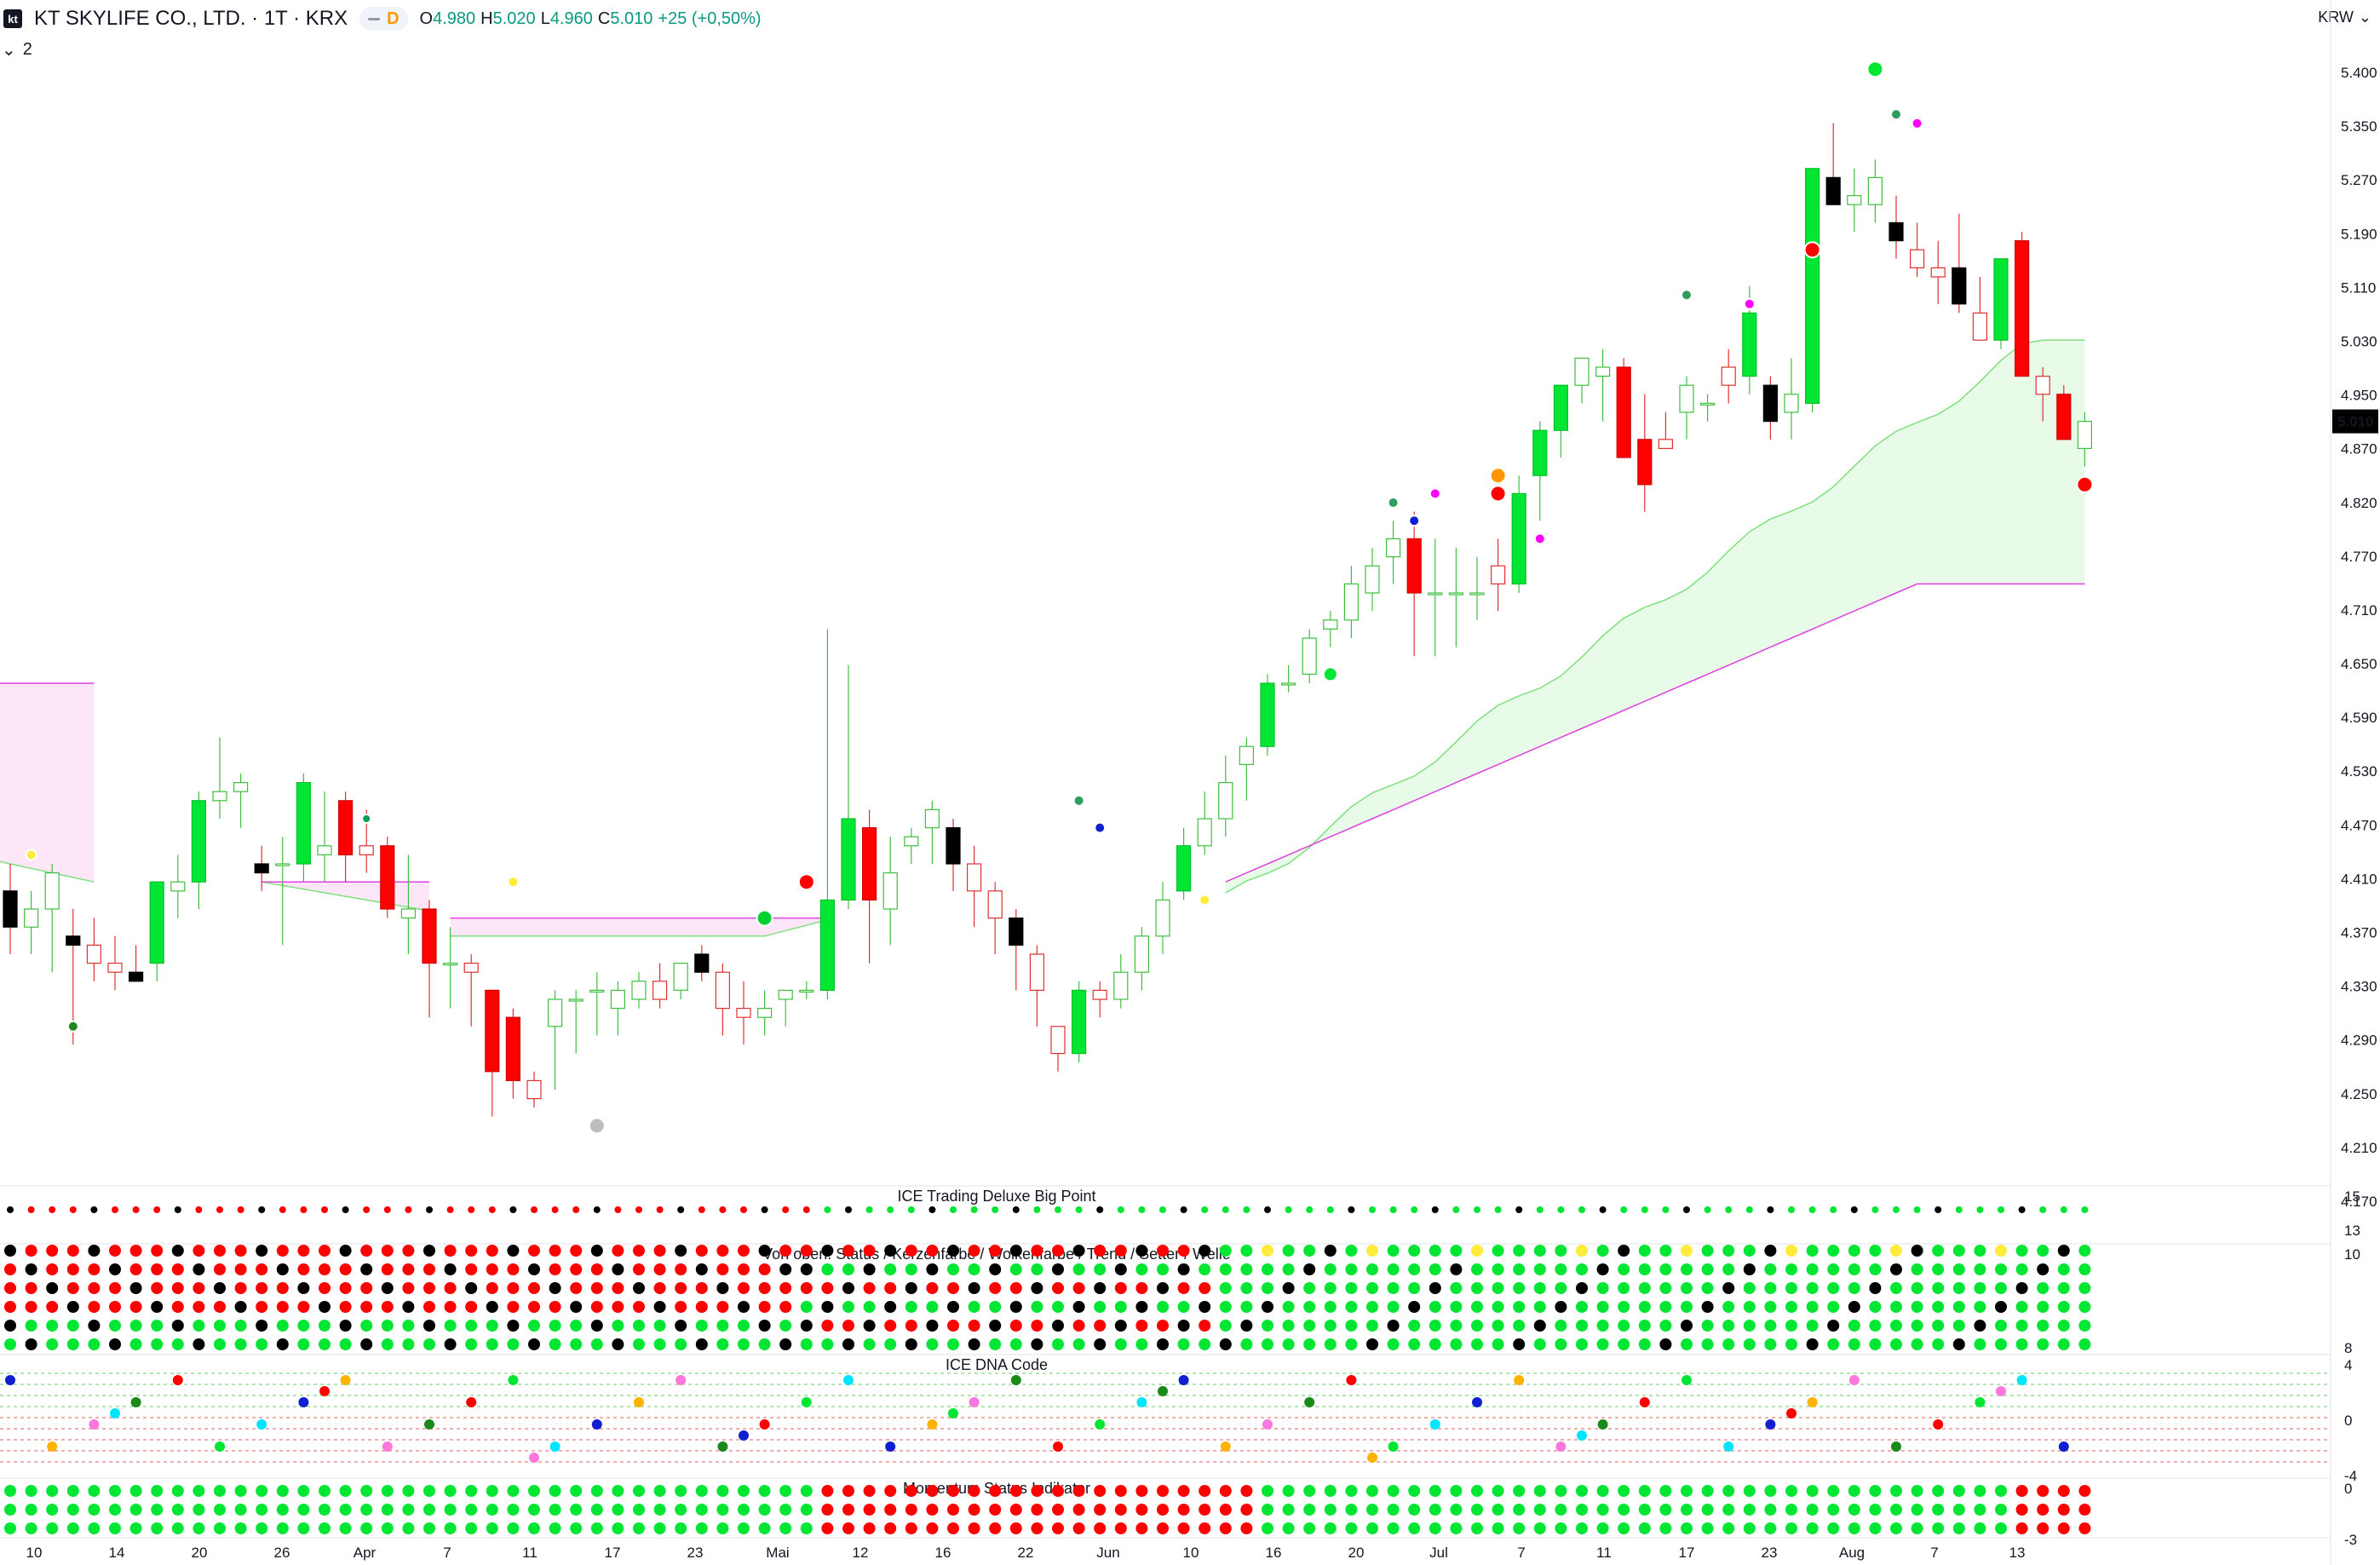 The height and width of the screenshot is (1565, 2380). I want to click on indicator-toggle: ⌄ 2, so click(17, 49).